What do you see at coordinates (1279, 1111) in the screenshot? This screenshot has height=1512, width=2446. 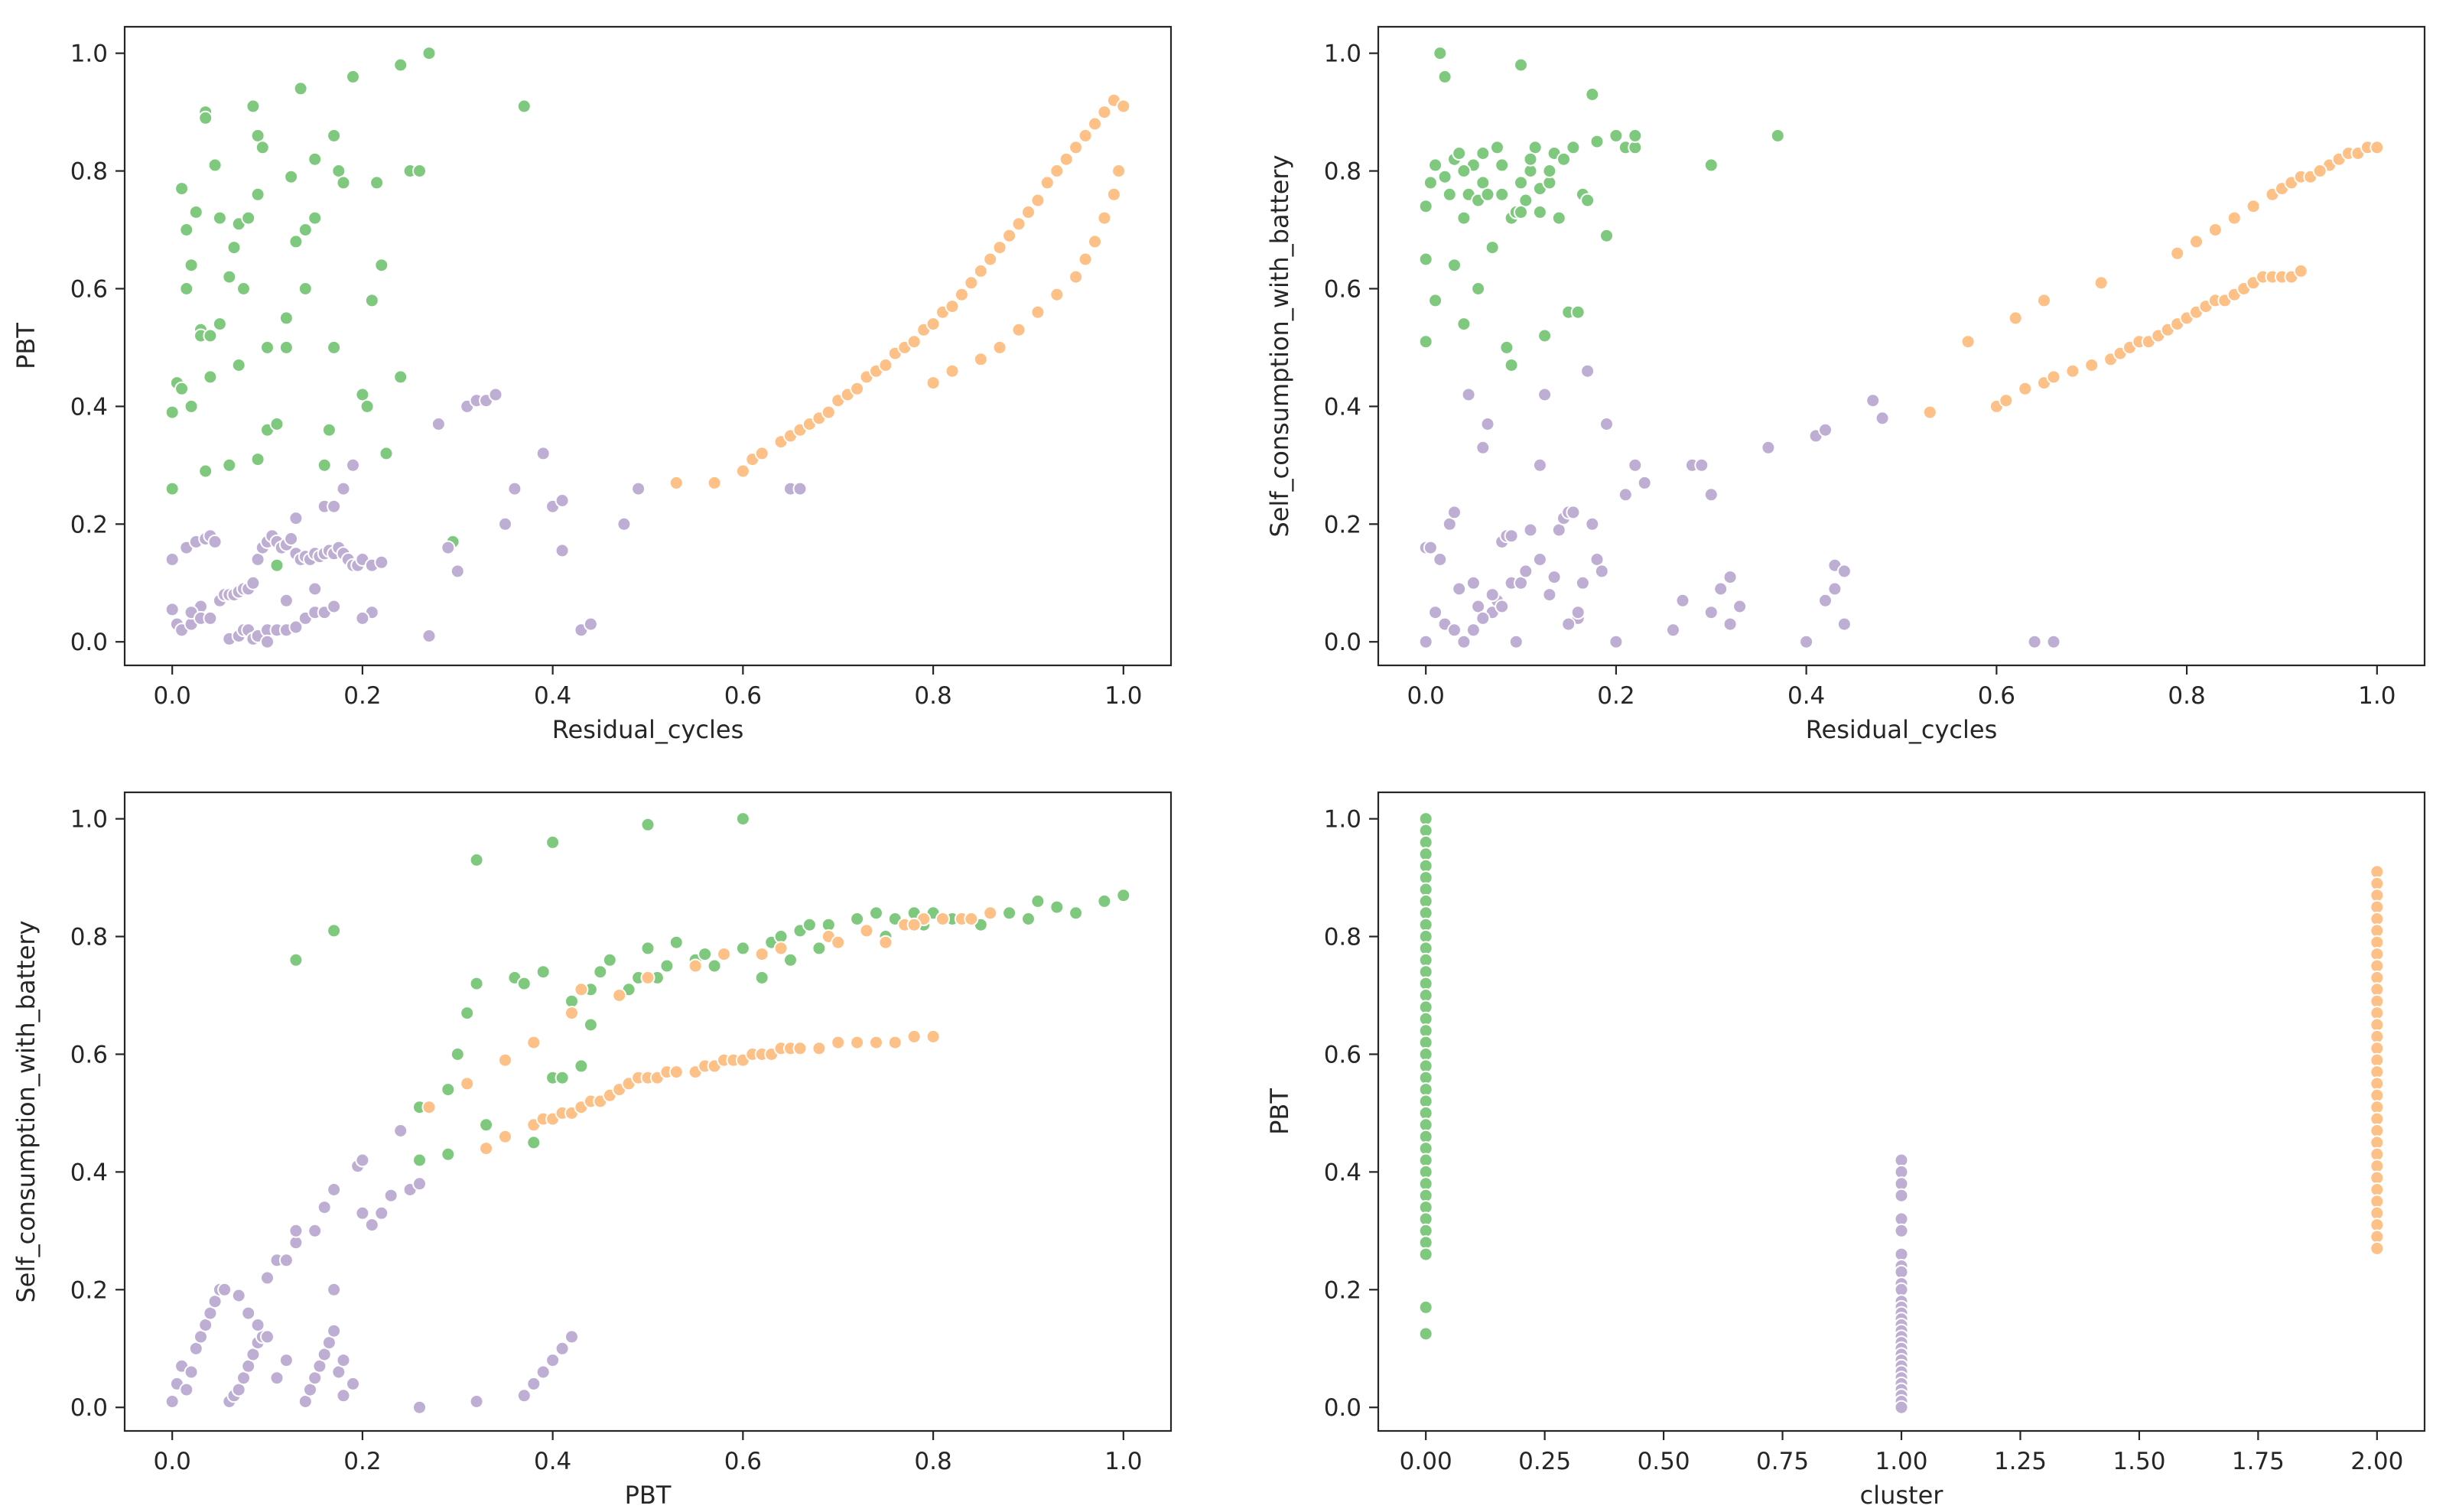 I see `y-axis-label: PBT` at bounding box center [1279, 1111].